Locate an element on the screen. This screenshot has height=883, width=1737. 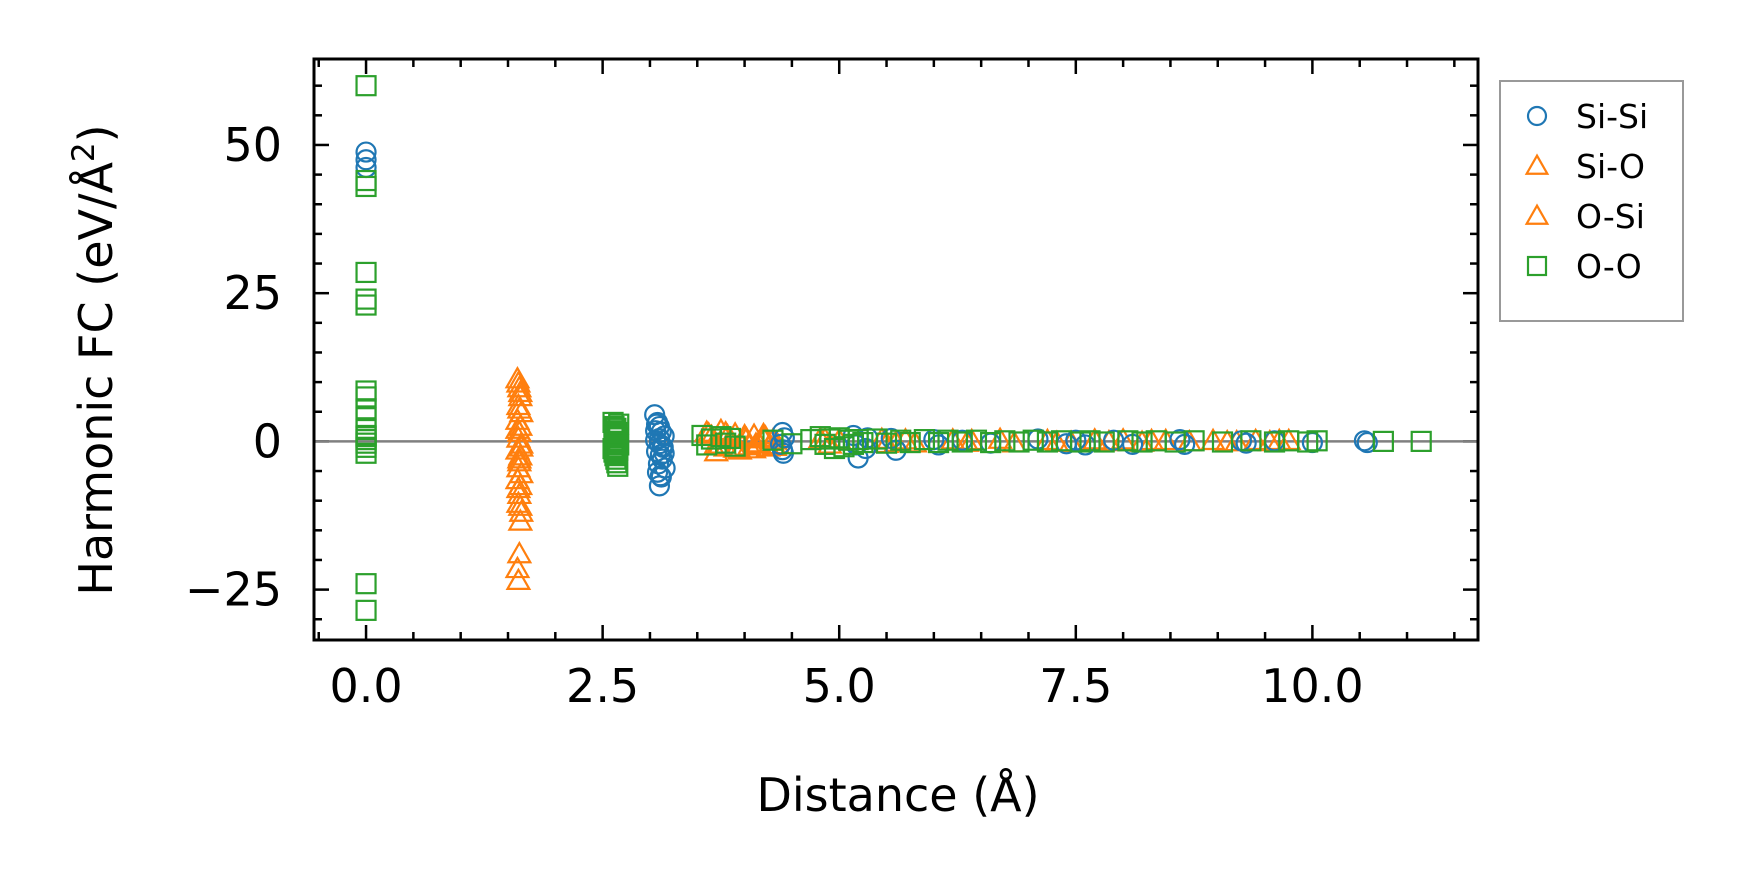
y-tick-label: 50 is located at coordinates (252, 145).